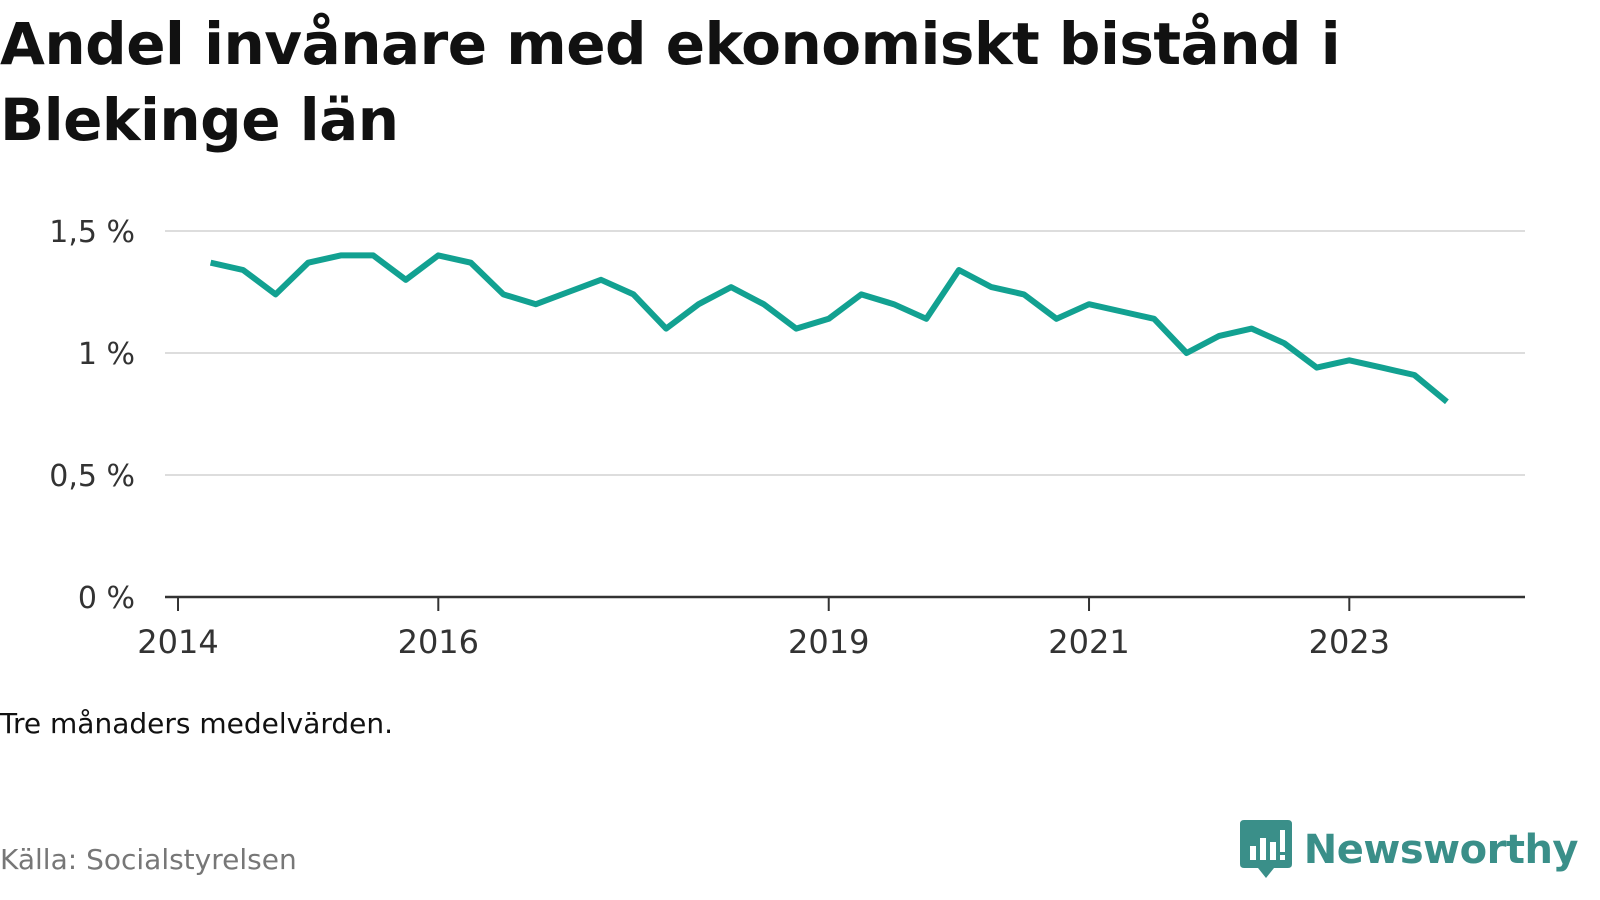 The image size is (1600, 900). I want to click on y-axis-labels: 0 % 0,5 % 1 % 1,5 %, so click(92, 415).